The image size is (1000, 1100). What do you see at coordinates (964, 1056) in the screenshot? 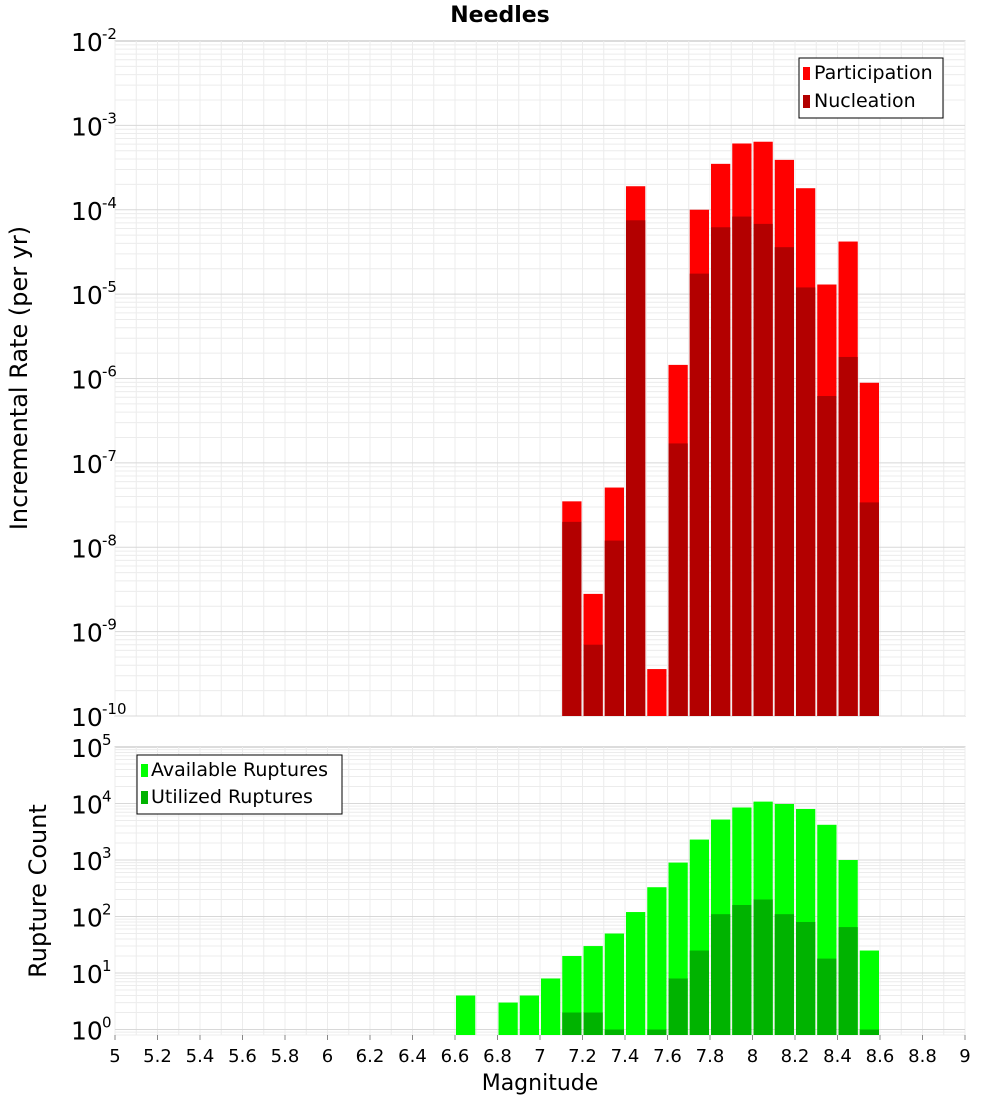
I see `x-tick-label: 9` at bounding box center [964, 1056].